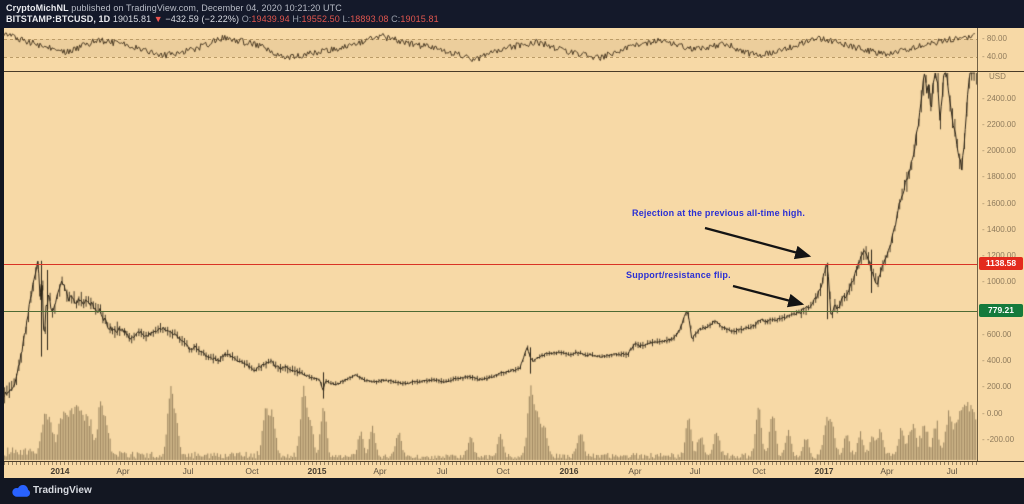 This screenshot has height=504, width=1024. I want to click on down-arrow-icon: ▼, so click(158, 19).